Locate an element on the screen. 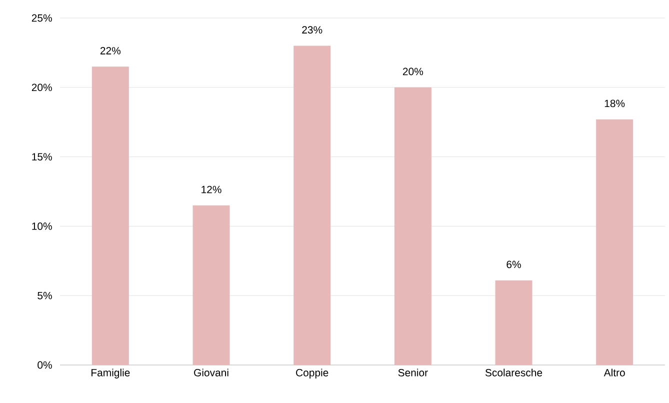 The height and width of the screenshot is (403, 669). data-label: 20% is located at coordinates (413, 72).